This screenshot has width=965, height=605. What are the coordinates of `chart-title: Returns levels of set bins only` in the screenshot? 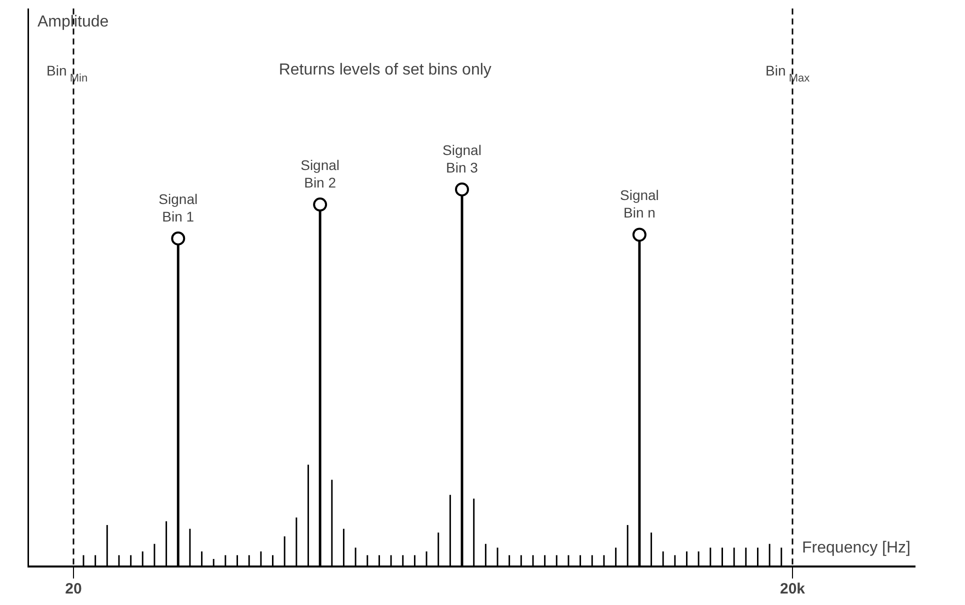 It's located at (385, 70).